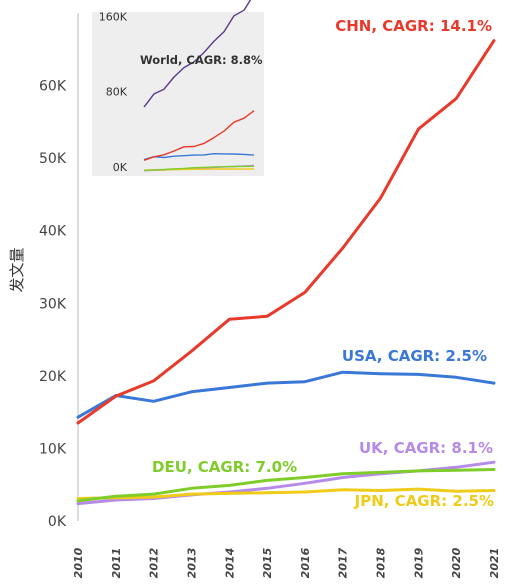 The image size is (522, 584). I want to click on x-tick-label: 2017, so click(343, 562).